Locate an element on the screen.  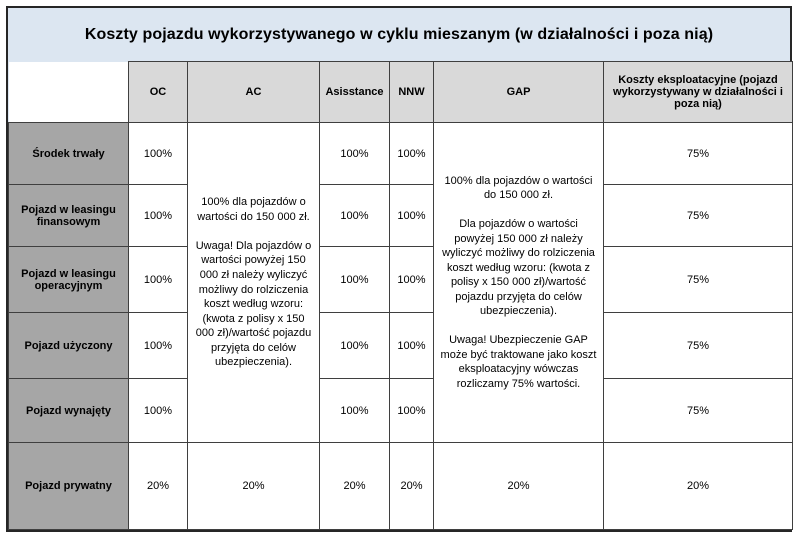
cell-asisstance: 20% is located at coordinates (354, 486).